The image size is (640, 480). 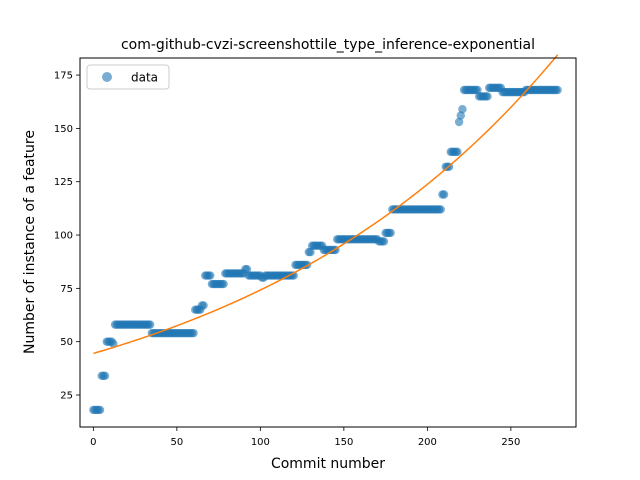 I want to click on y-tick-label: 50, so click(x=66, y=342).